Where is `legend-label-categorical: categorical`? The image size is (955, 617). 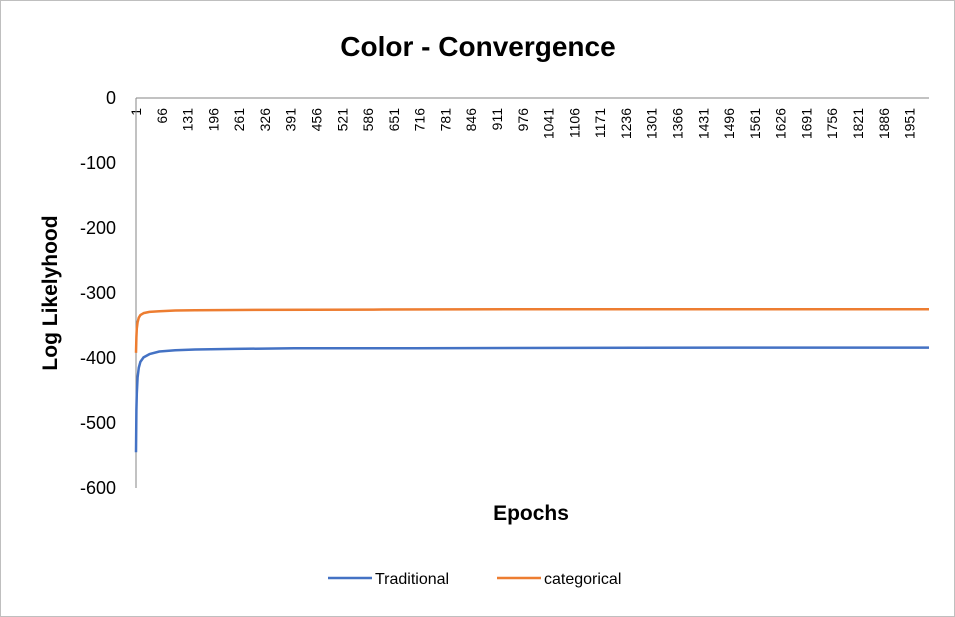
legend-label-categorical: categorical is located at coordinates (582, 579).